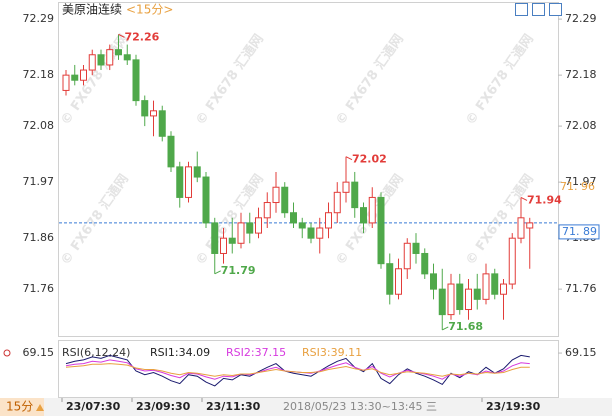 The width and height of the screenshot is (612, 416). Describe the element at coordinates (360, 406) in the screenshot. I see `cursor-label: 2018/05/23 13:30~13:45 三` at that location.